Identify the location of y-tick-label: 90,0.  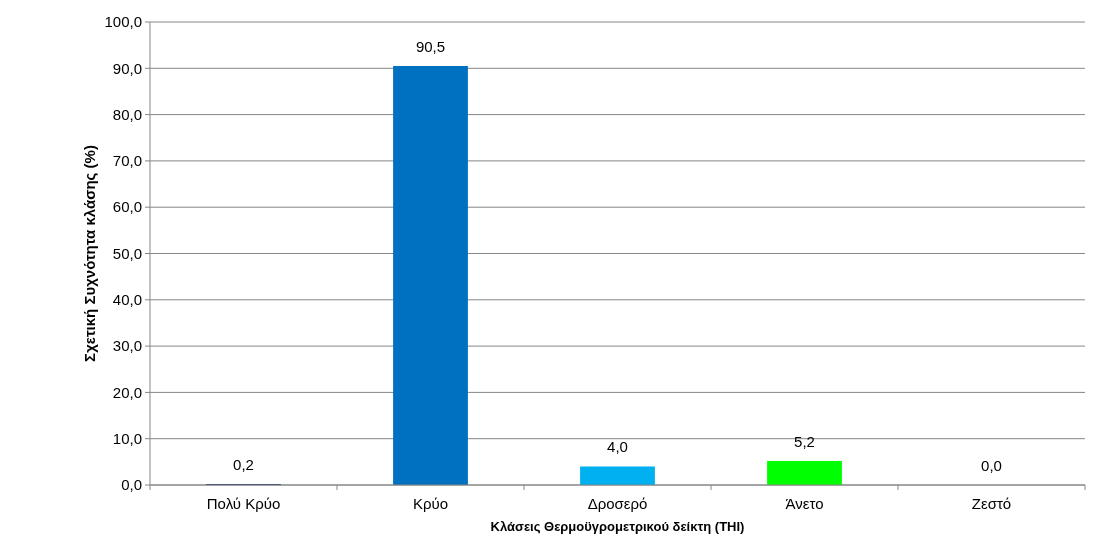
(127, 68).